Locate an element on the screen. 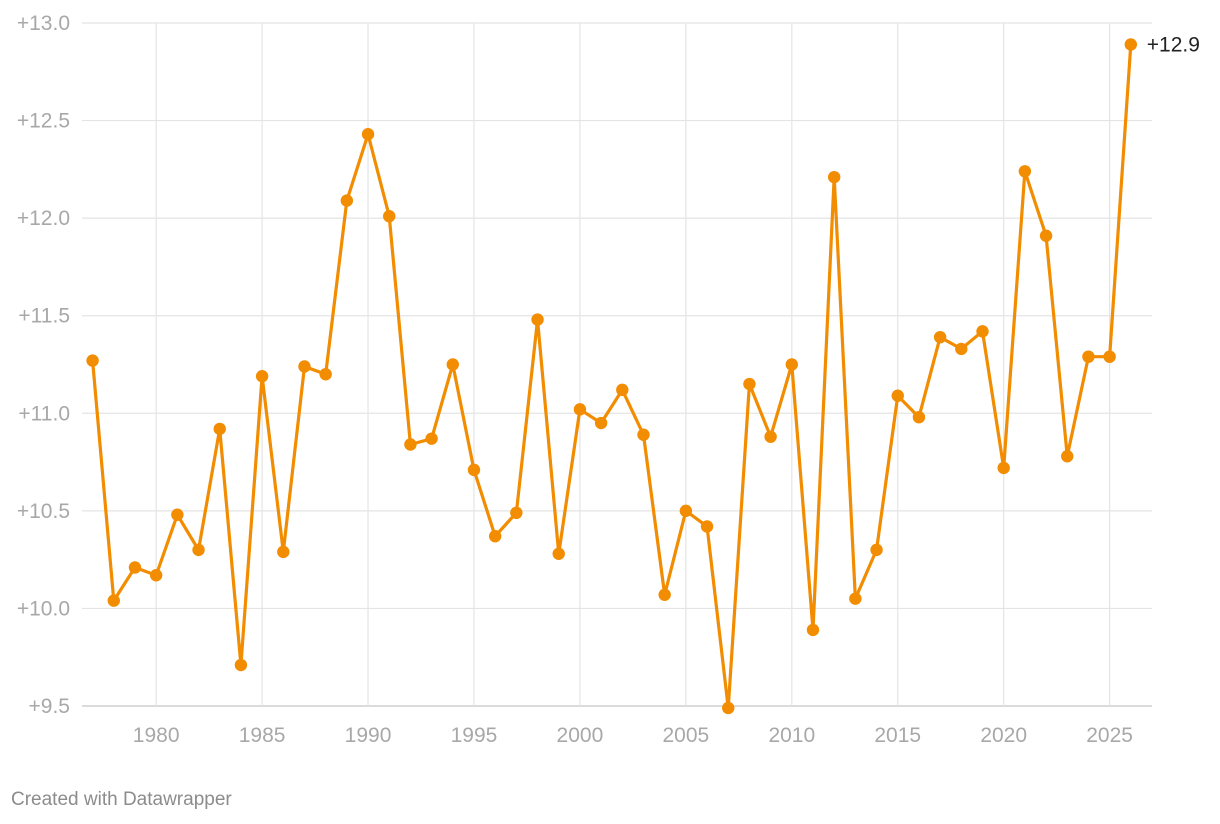  data-point-2018 is located at coordinates (961, 349).